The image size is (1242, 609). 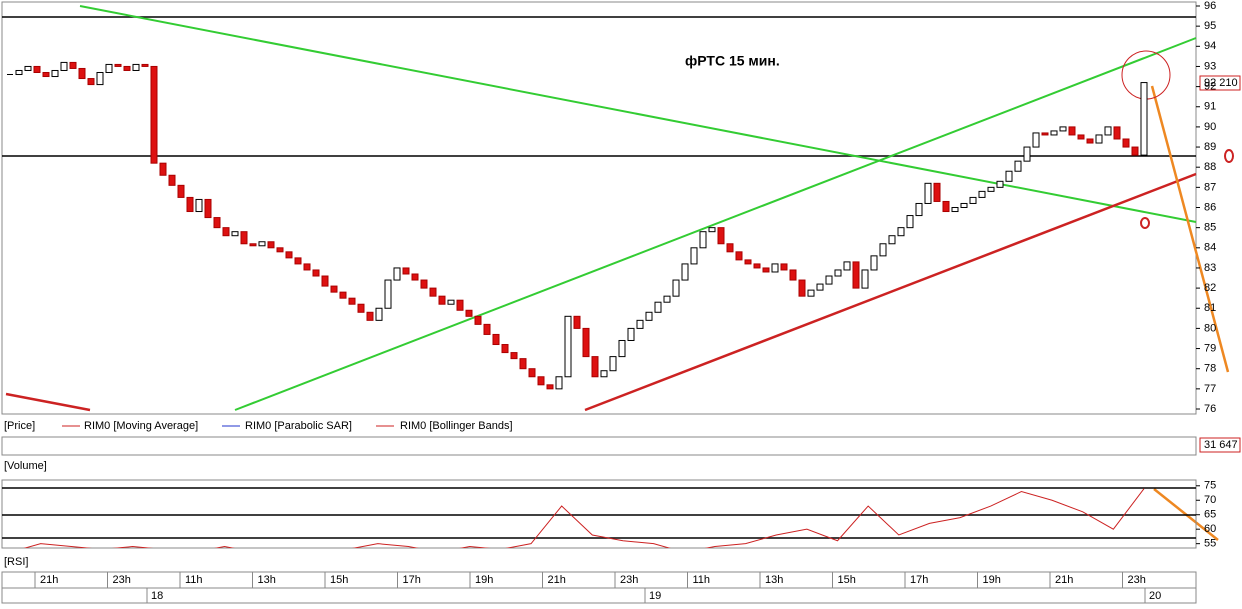 I want to click on day-label: 20, so click(x=1155, y=596).